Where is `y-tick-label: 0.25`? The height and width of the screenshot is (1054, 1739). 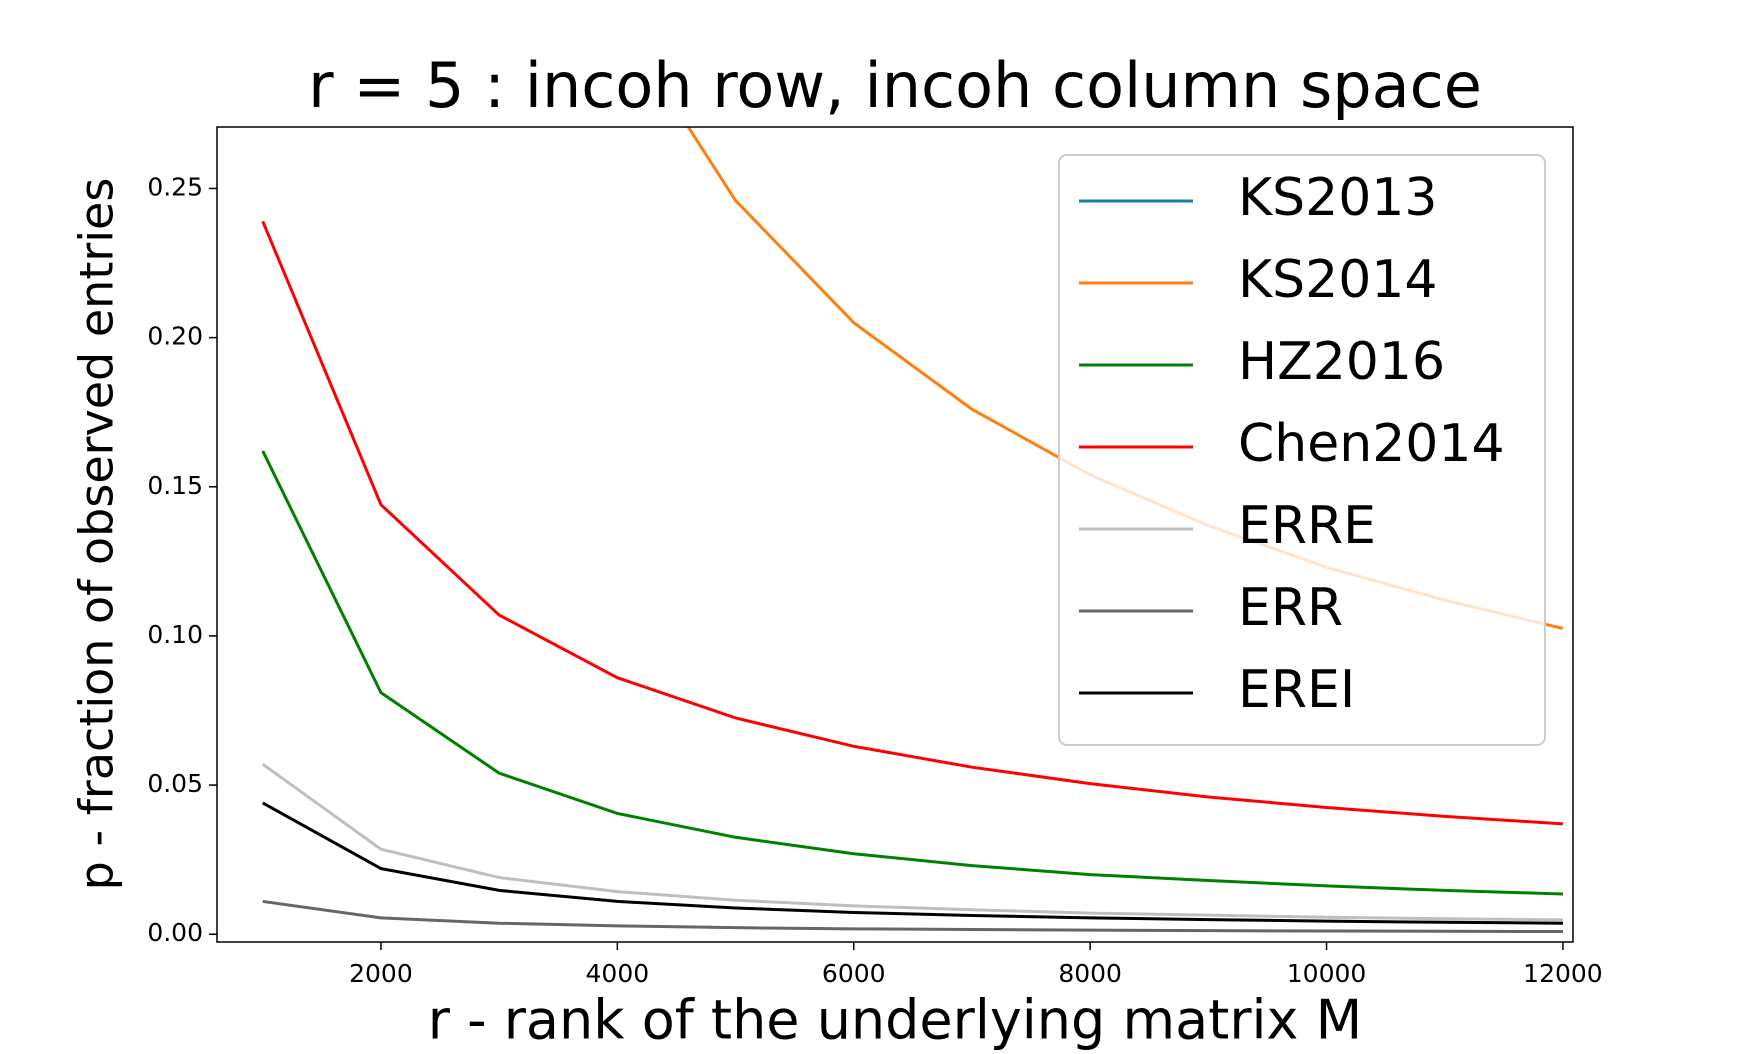
y-tick-label: 0.25 is located at coordinates (175, 186).